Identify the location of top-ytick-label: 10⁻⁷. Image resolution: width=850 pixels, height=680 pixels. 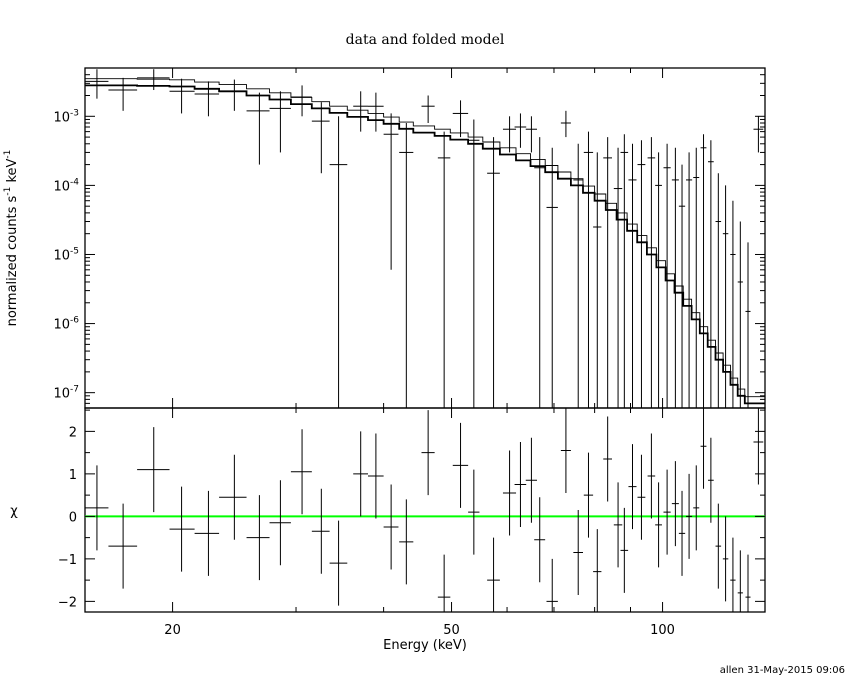
(66, 393).